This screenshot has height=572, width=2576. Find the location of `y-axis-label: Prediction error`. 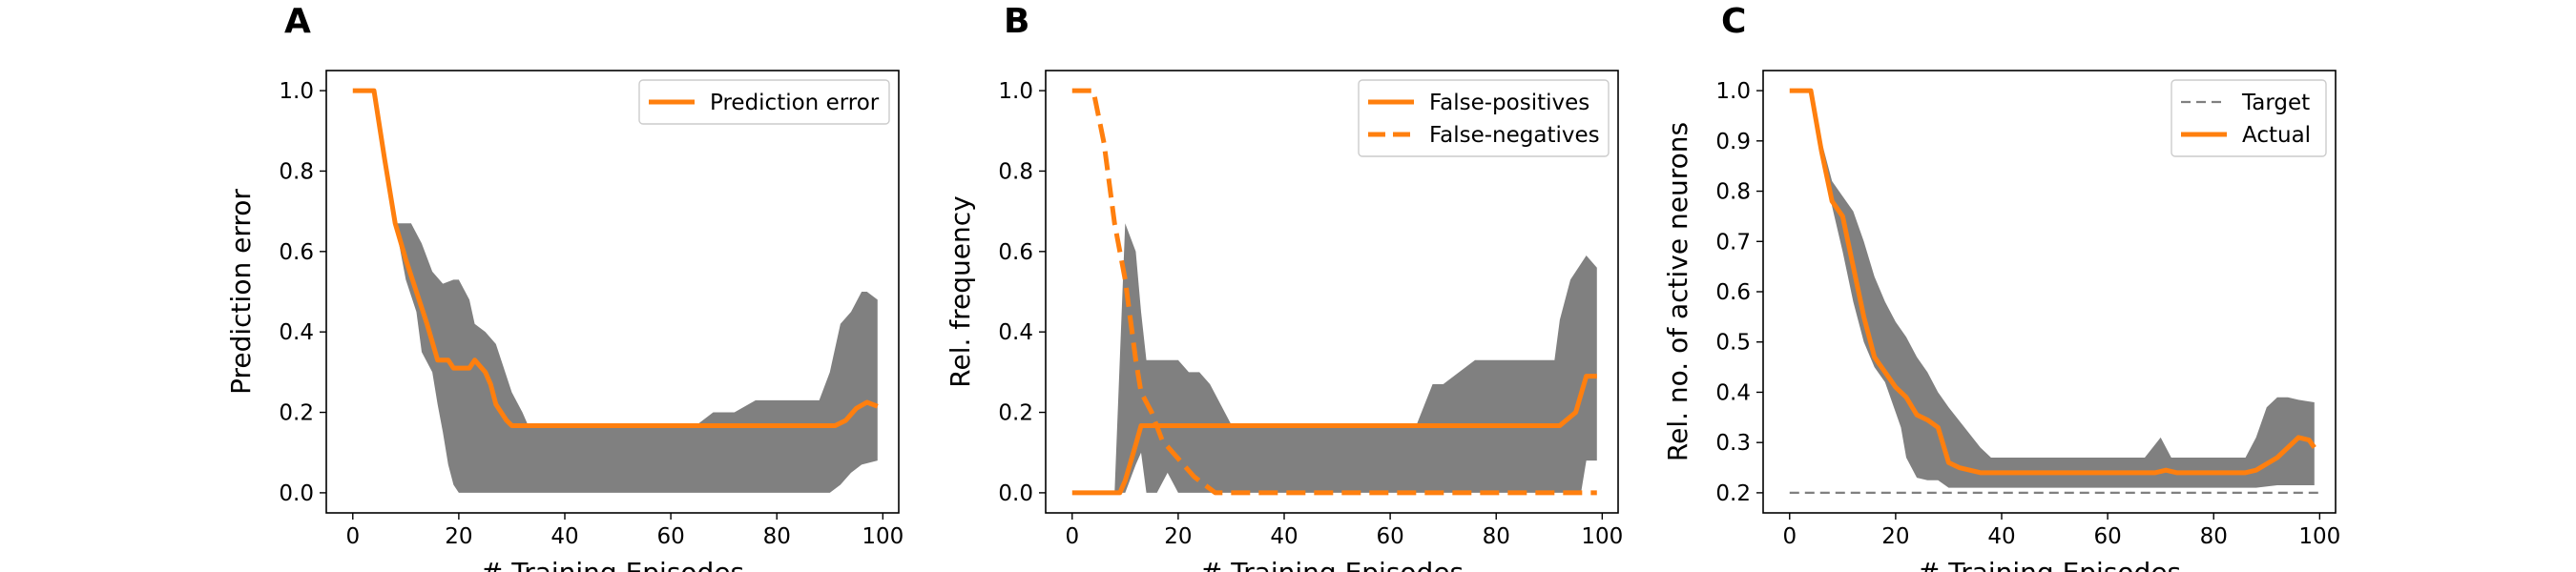

y-axis-label: Prediction error is located at coordinates (241, 292).